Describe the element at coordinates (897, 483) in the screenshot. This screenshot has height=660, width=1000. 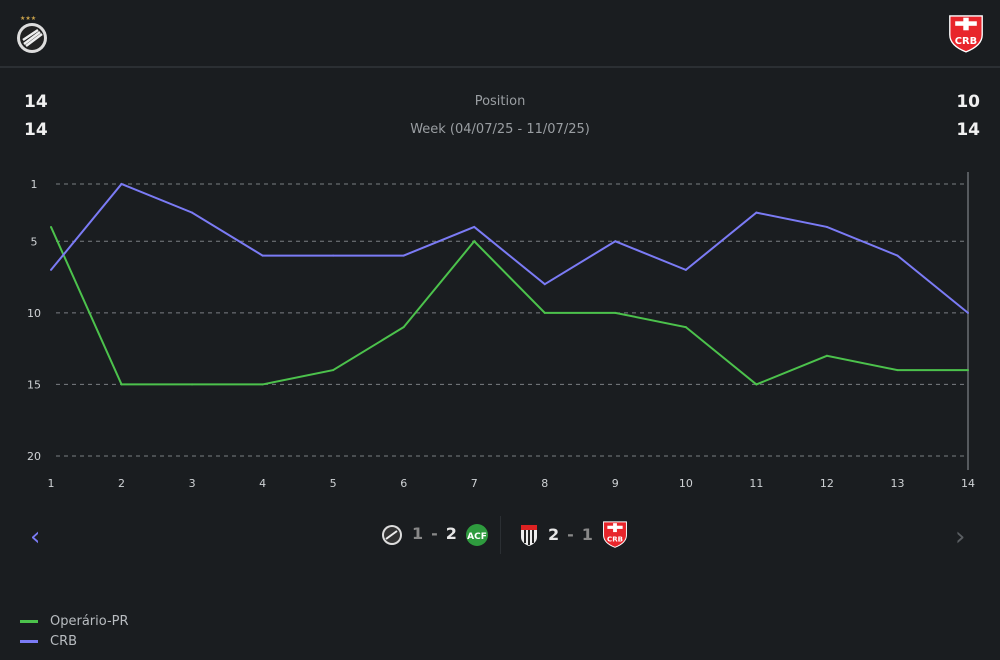
I see `x-tick-label: 13` at that location.